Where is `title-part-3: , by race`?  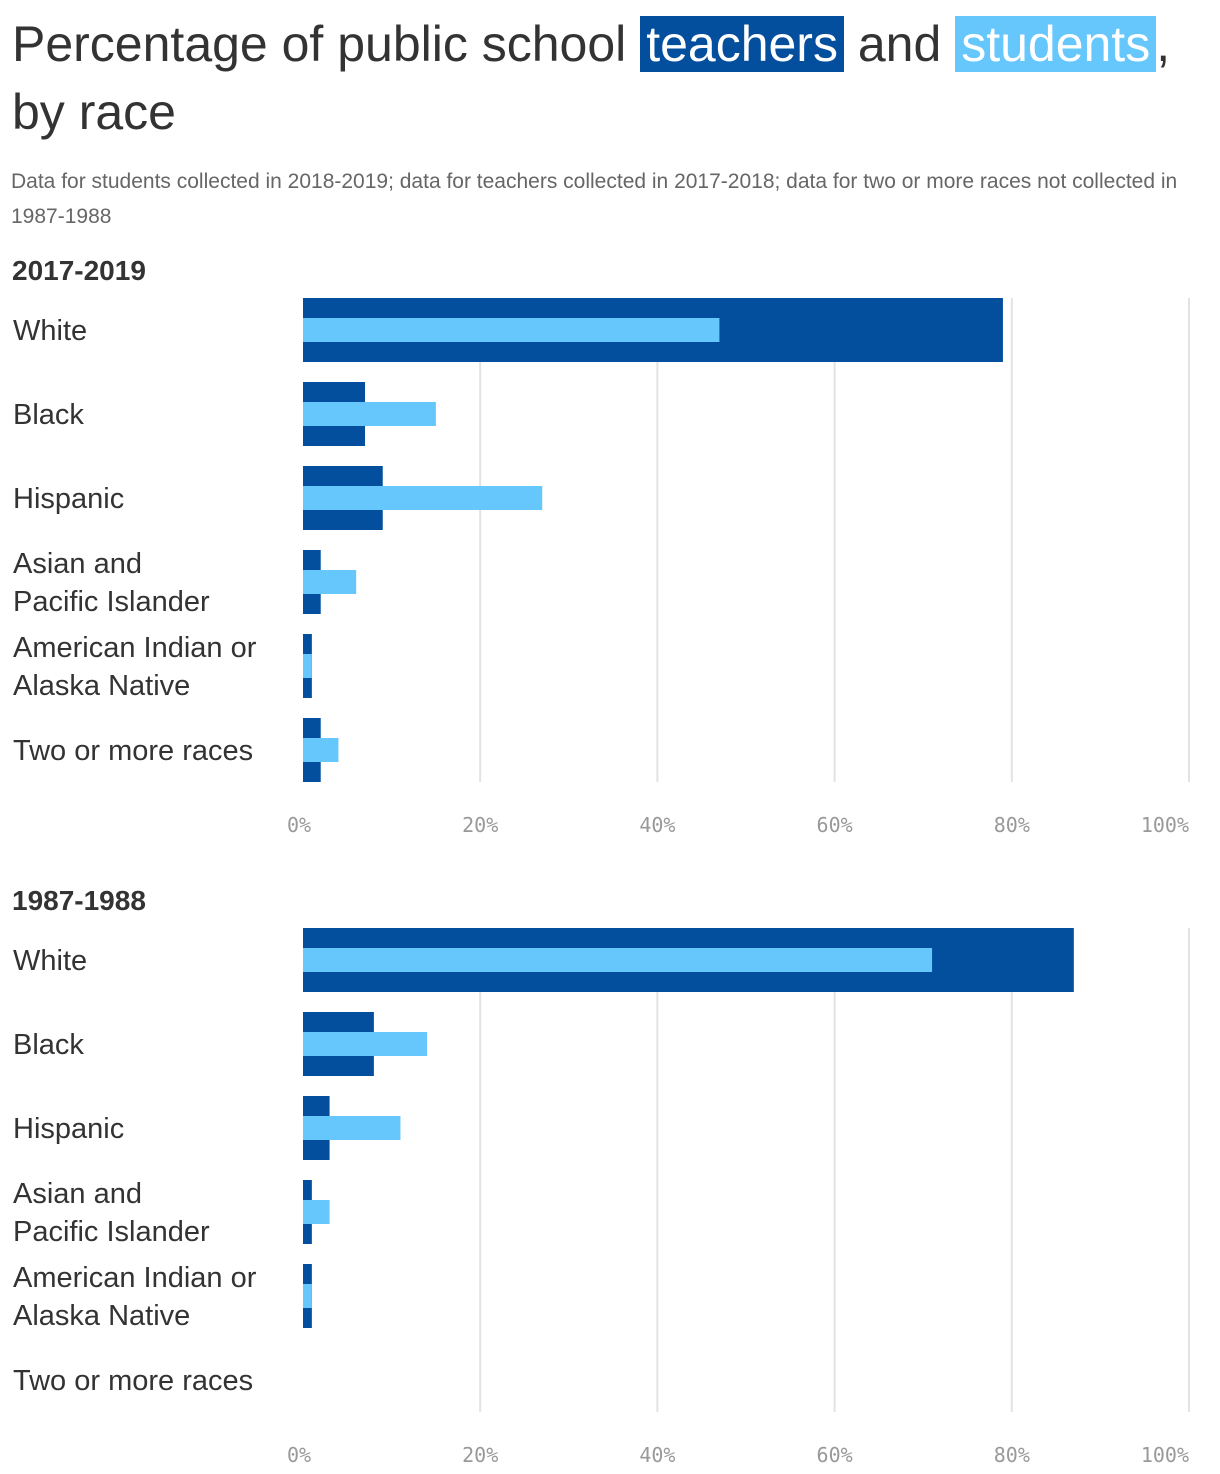 title-part-3: , by race is located at coordinates (591, 78).